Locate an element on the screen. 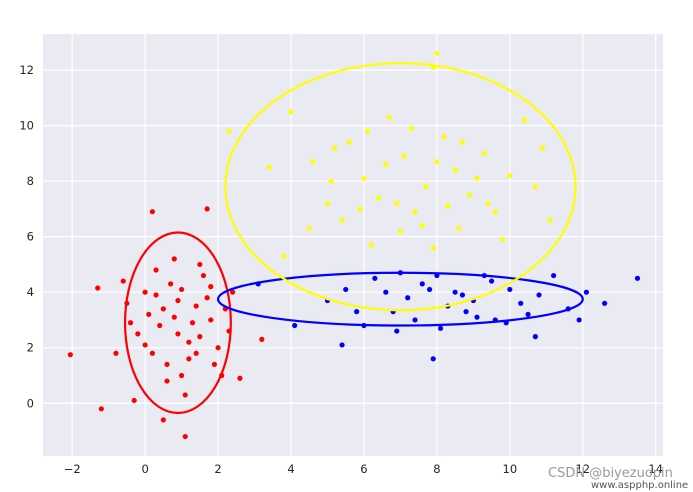  watermark-subtext: www.aspphp.online is located at coordinates (640, 485).